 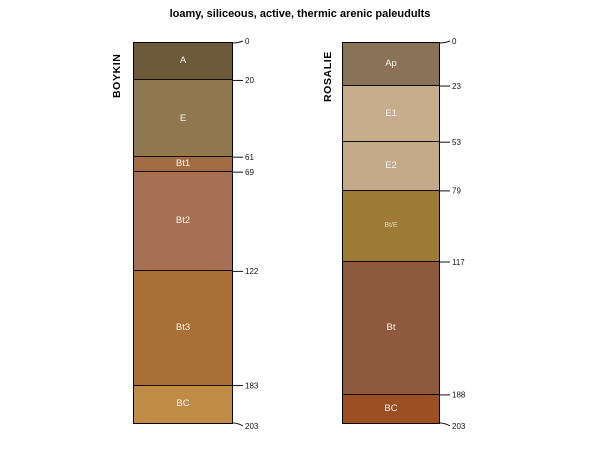 I want to click on horizon-stack-boykin: A E Bt1 Bt2 Bt3 BC, so click(x=183, y=233).